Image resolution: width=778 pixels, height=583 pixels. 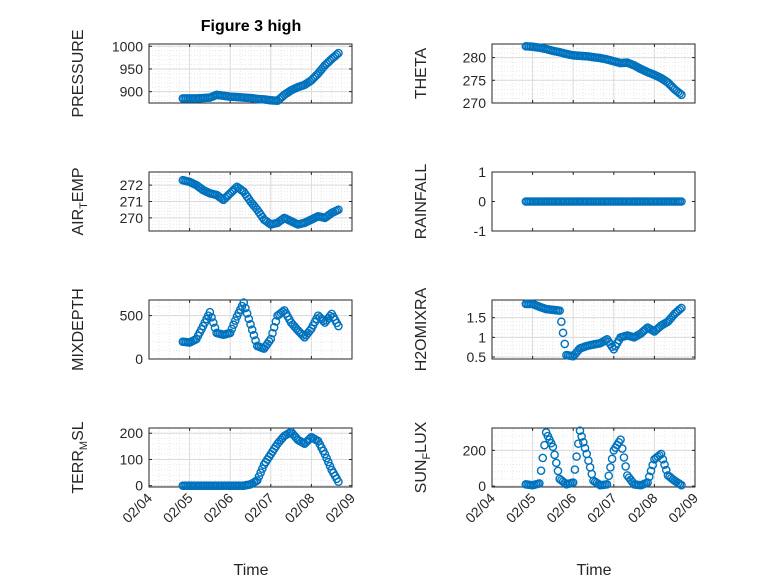 I want to click on subplot-h2omixra: 0.5 1 1.5 H2OMIXRA, so click(x=554, y=329).